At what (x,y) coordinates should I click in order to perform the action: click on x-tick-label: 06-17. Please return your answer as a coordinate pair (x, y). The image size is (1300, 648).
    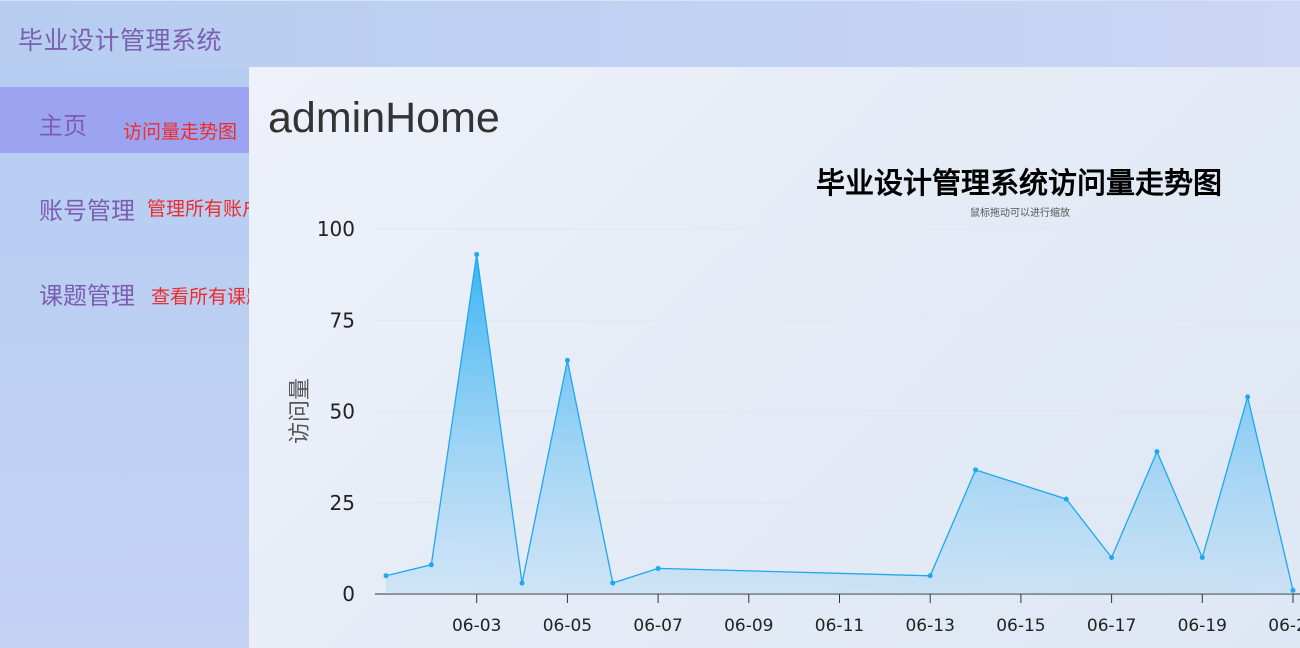
    Looking at the image, I should click on (1111, 626).